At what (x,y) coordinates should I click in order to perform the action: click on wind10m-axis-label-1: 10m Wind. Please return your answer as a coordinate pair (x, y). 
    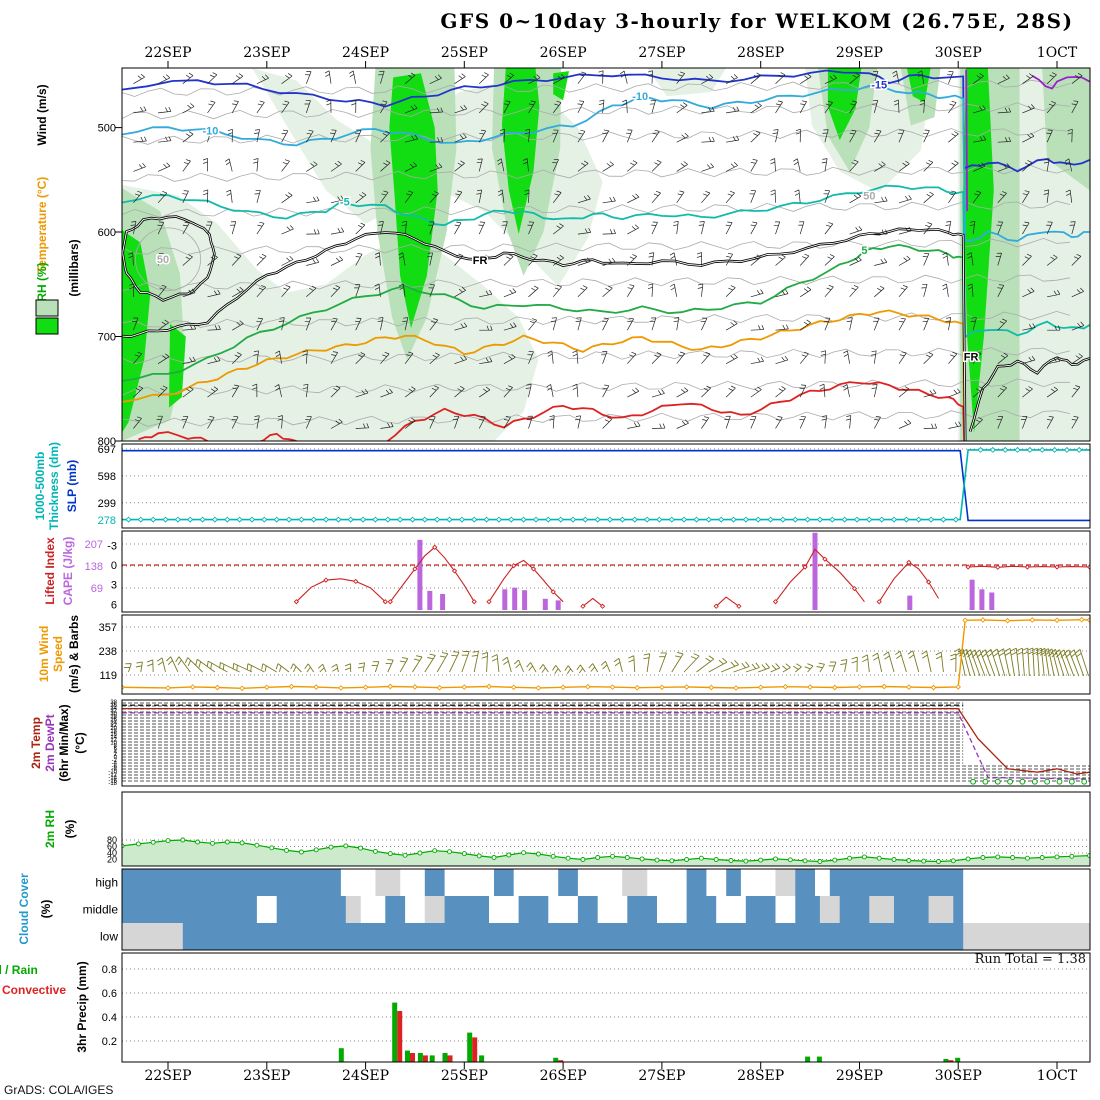
    Looking at the image, I should click on (44, 654).